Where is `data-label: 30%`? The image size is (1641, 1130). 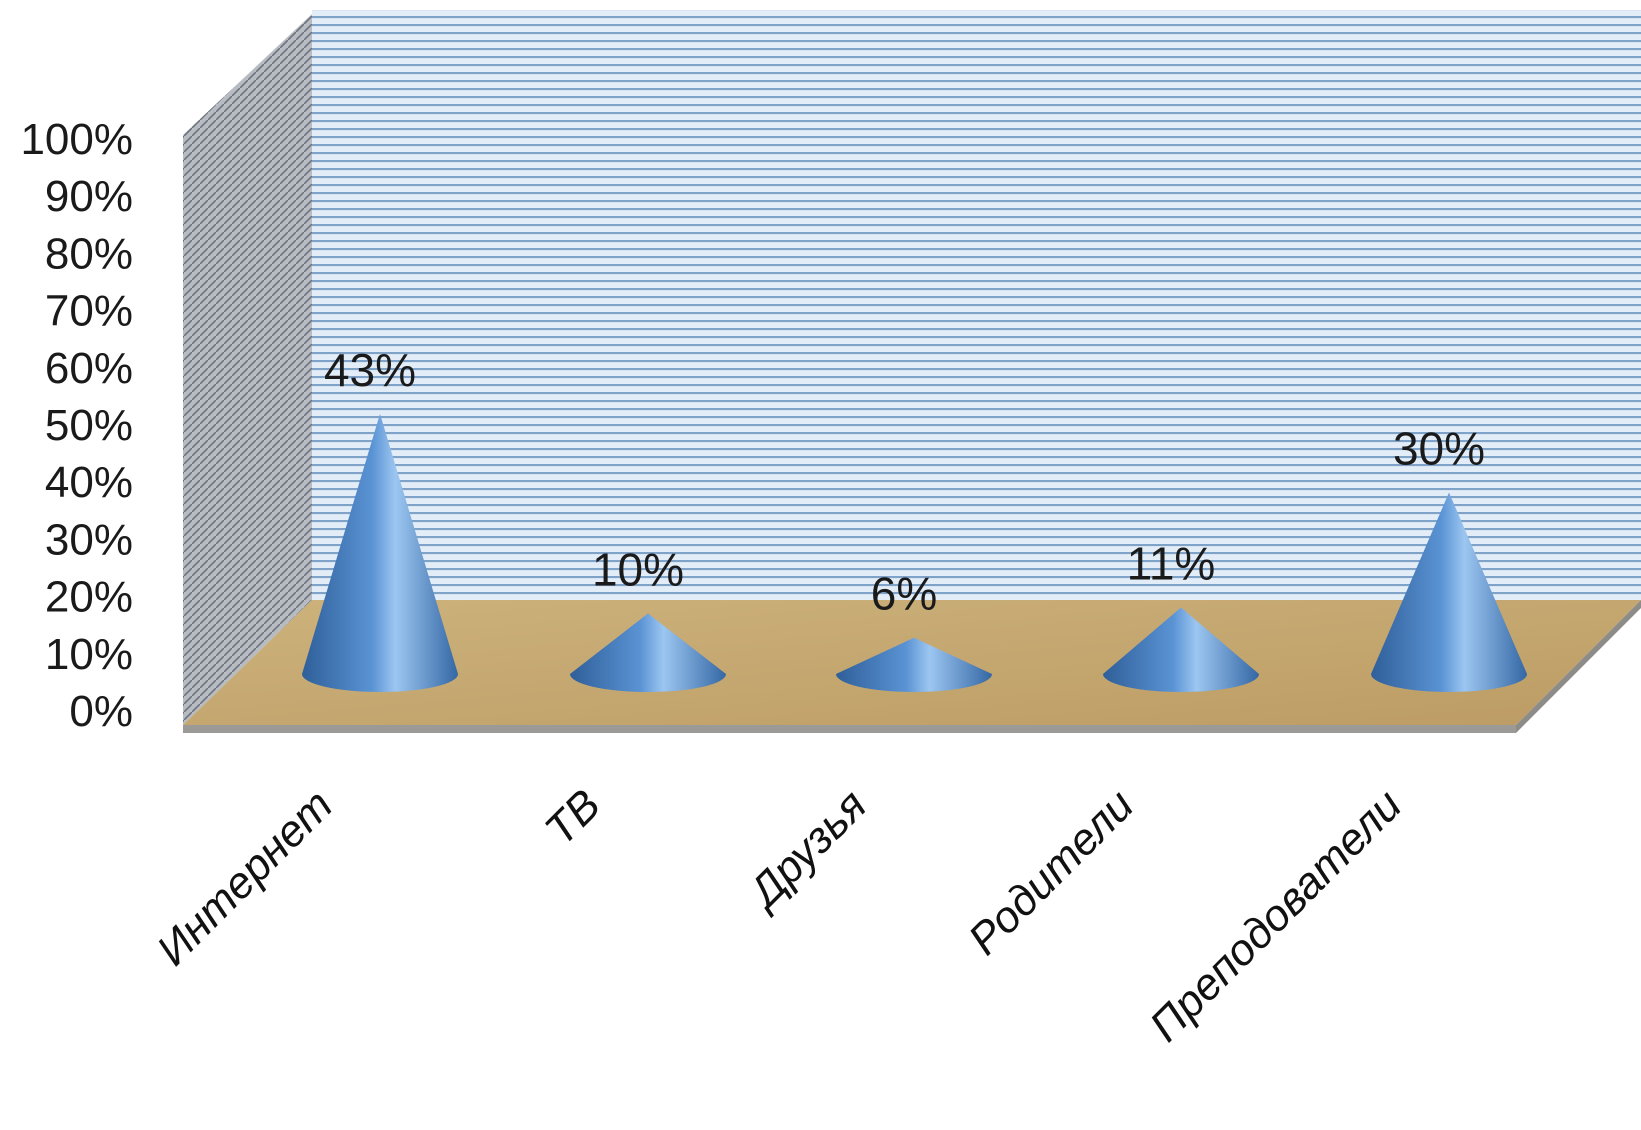
data-label: 30% is located at coordinates (1439, 449).